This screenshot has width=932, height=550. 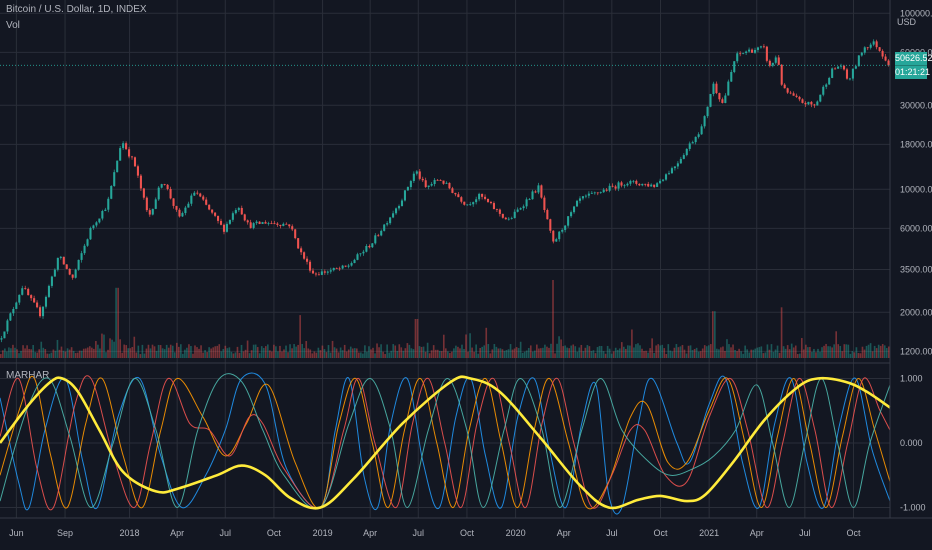 I want to click on currency-label: USD, so click(x=907, y=22).